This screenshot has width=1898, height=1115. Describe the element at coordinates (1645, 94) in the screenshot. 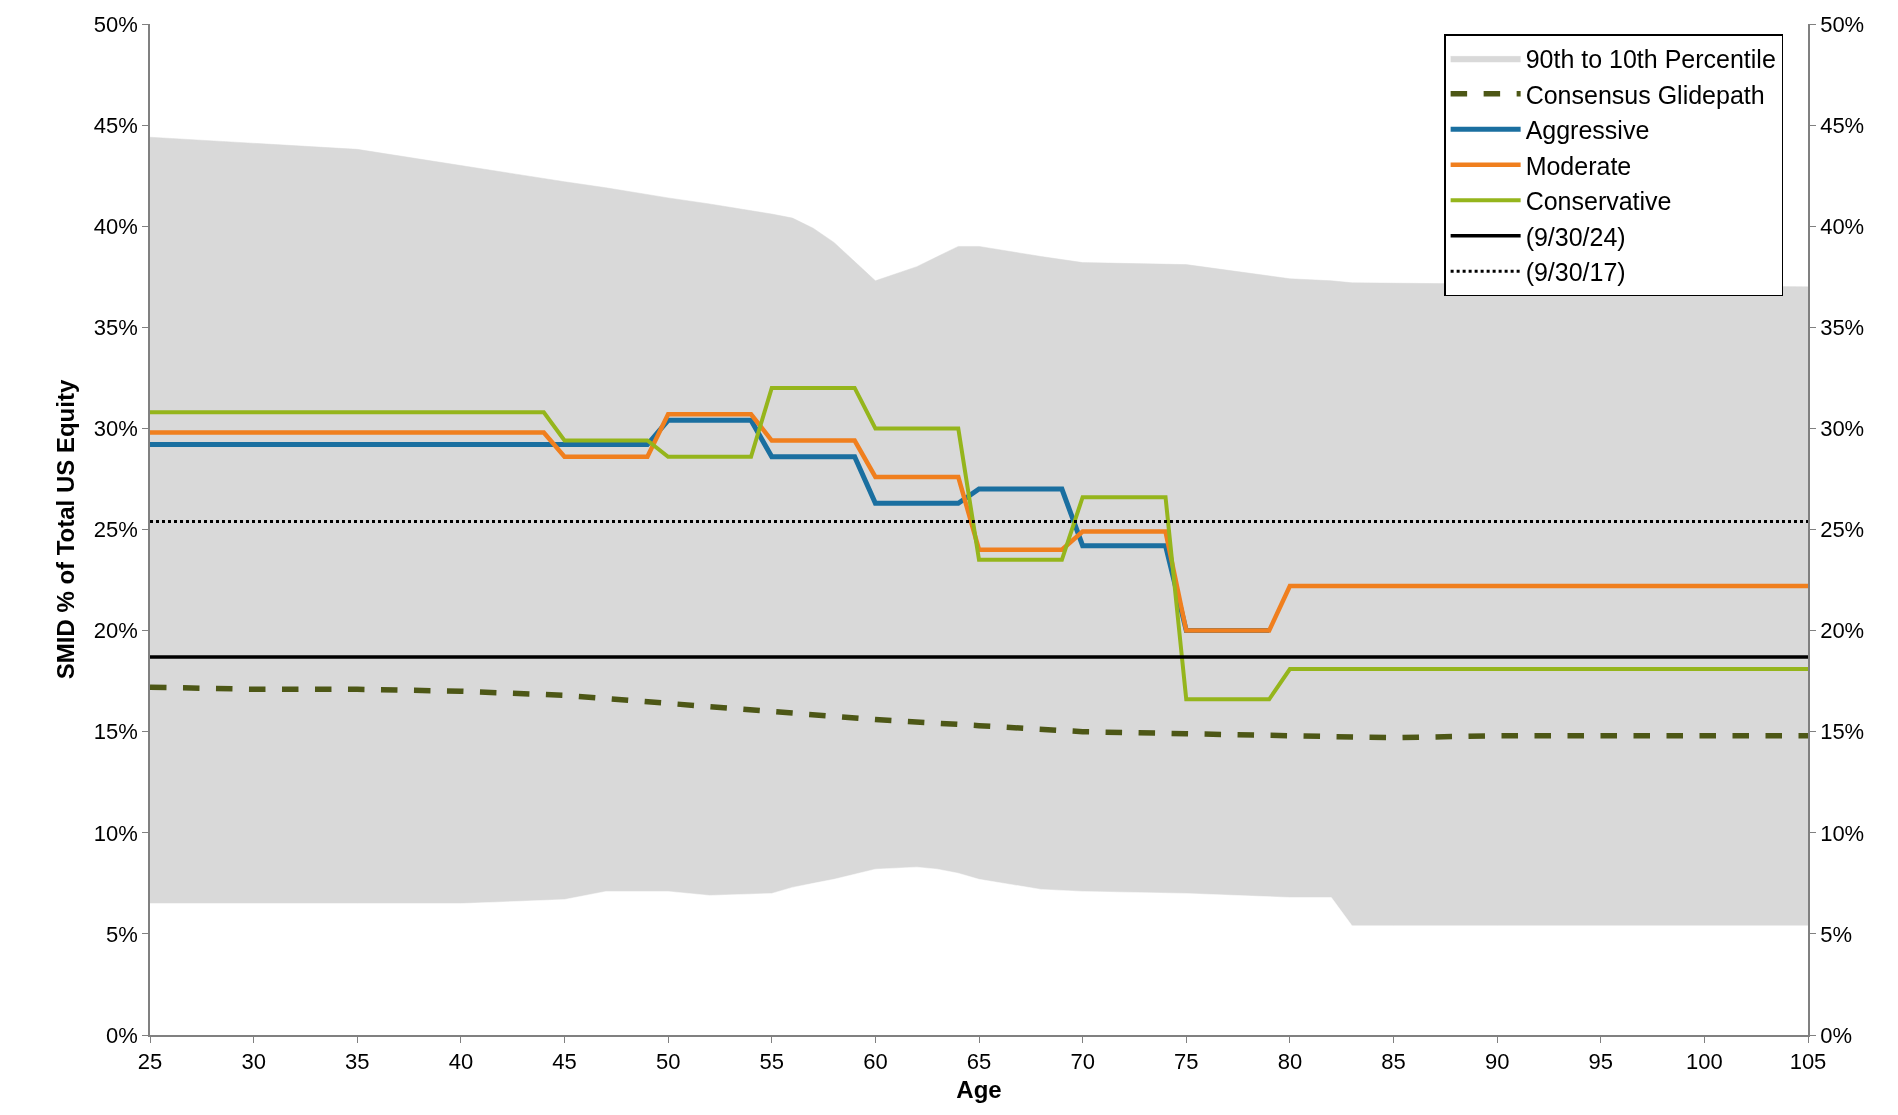

I see `legend-label: Consensus Glidepath` at that location.